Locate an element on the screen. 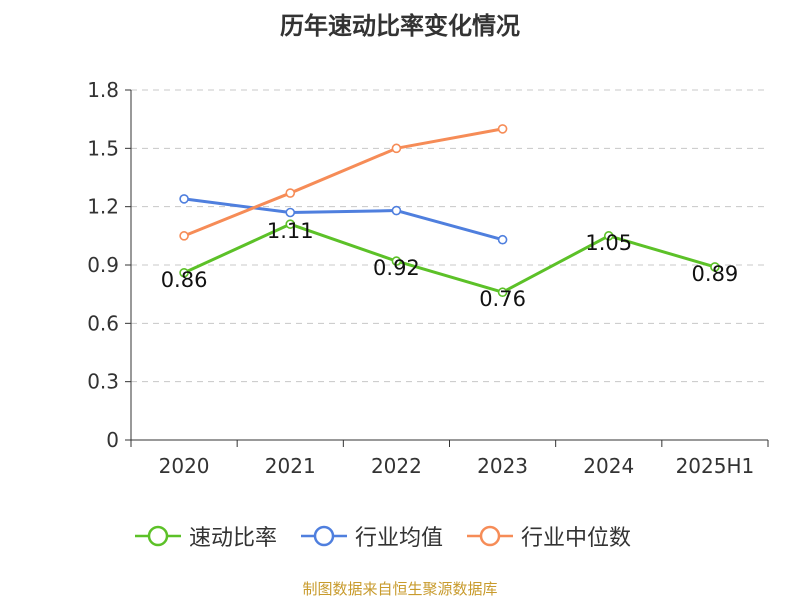 The height and width of the screenshot is (600, 800). y-tick-label: 1.5 is located at coordinates (103, 148).